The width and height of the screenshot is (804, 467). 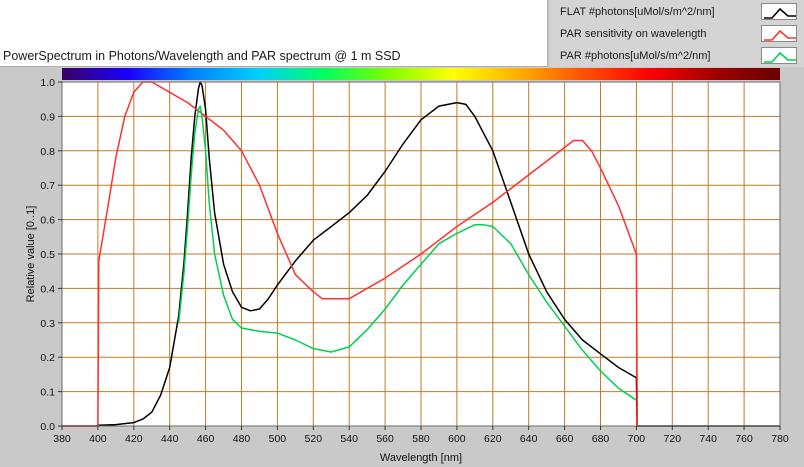 I want to click on x-tick-label: 380, so click(x=62, y=439).